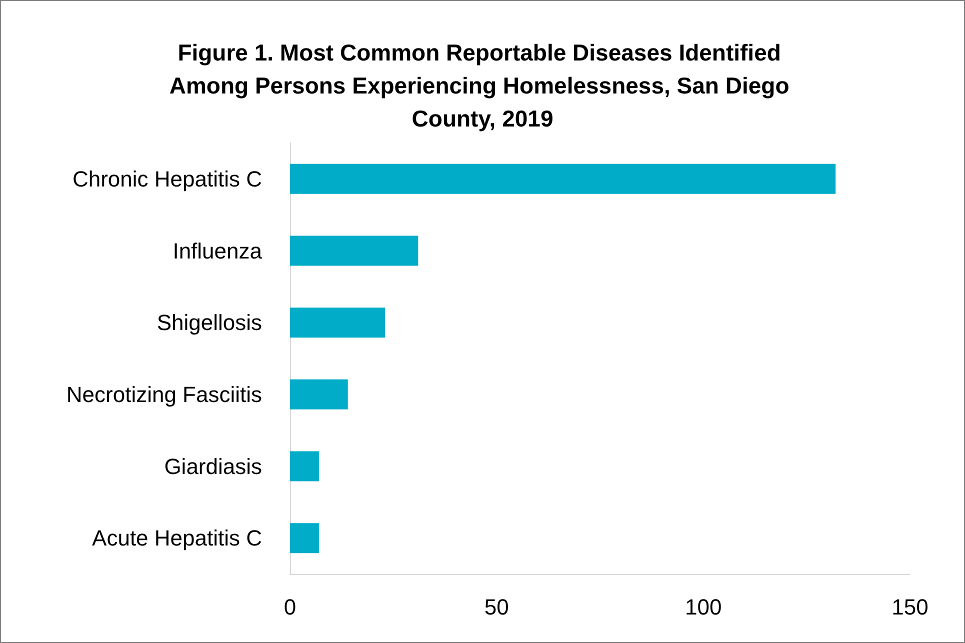 This screenshot has width=965, height=643. Describe the element at coordinates (290, 607) in the screenshot. I see `x-tick-label: 0` at that location.